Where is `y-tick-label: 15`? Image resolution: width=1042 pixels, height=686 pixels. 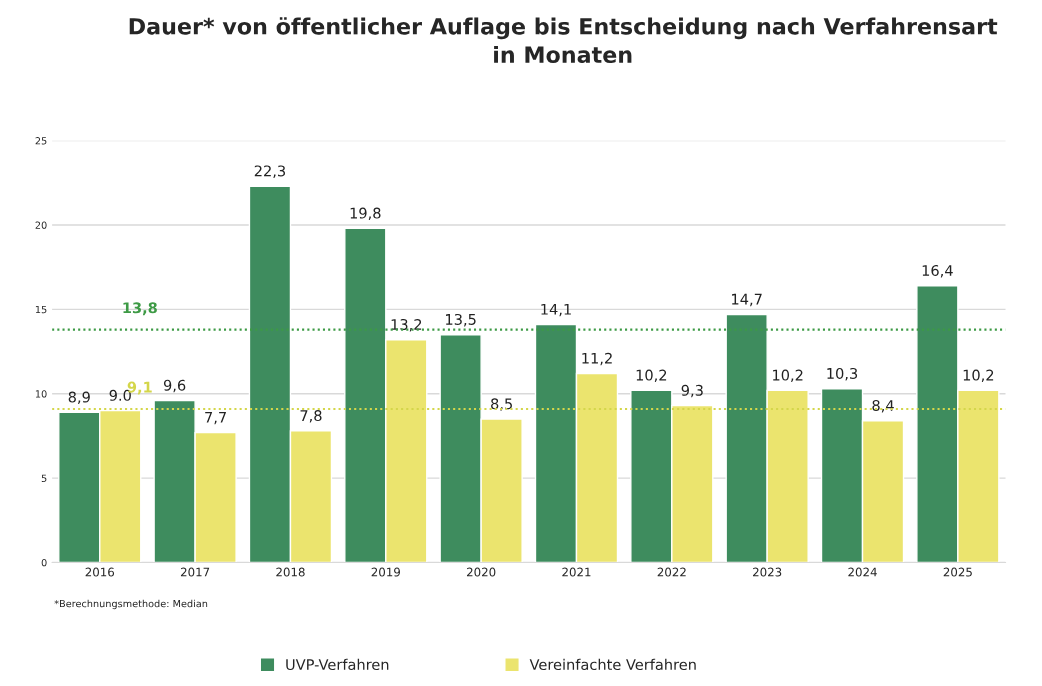
y-tick-label: 15 is located at coordinates (41, 309).